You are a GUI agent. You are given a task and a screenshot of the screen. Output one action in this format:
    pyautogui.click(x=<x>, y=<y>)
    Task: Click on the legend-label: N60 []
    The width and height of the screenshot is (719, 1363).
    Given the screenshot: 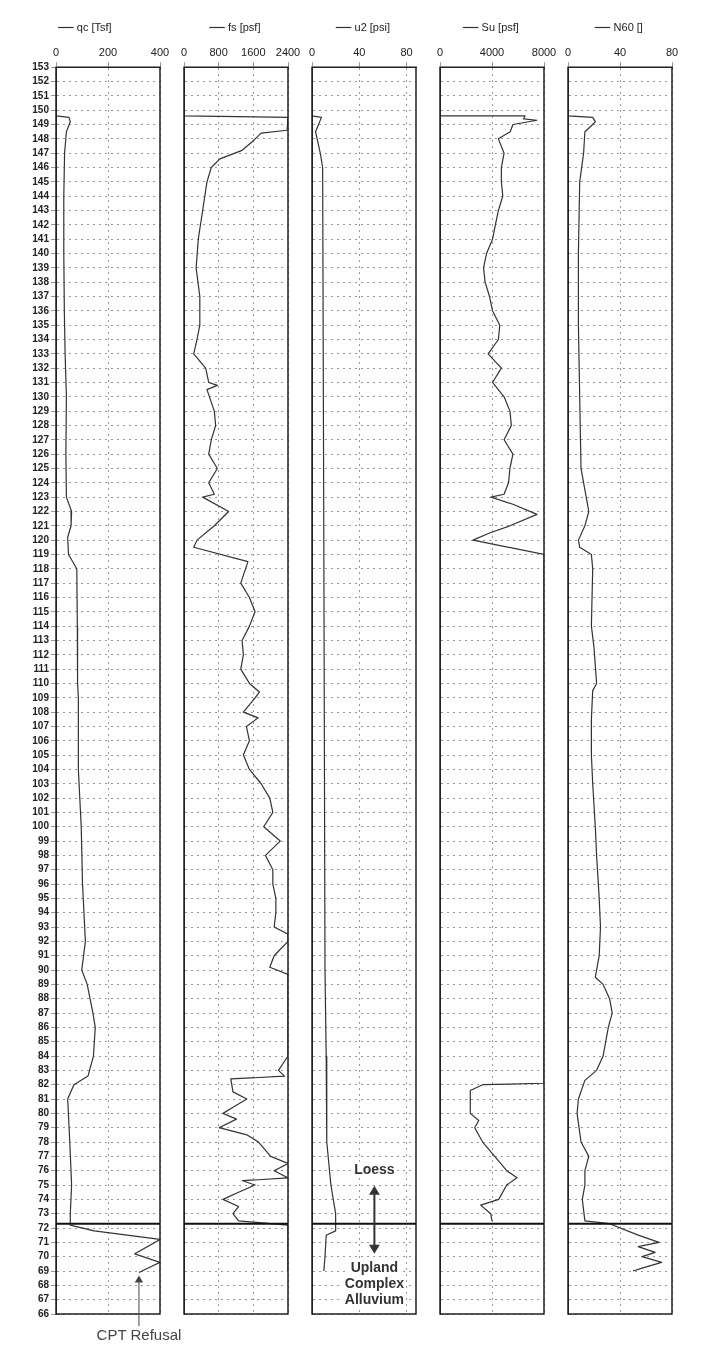 What is the action you would take?
    pyautogui.click(x=628, y=26)
    